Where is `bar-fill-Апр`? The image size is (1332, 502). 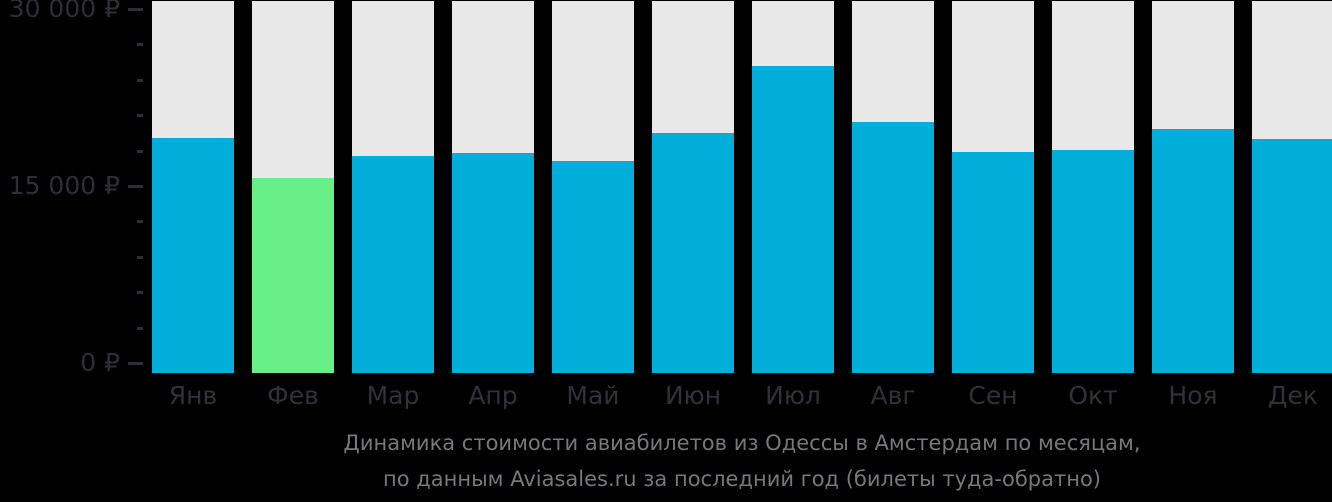 bar-fill-Апр is located at coordinates (493, 263).